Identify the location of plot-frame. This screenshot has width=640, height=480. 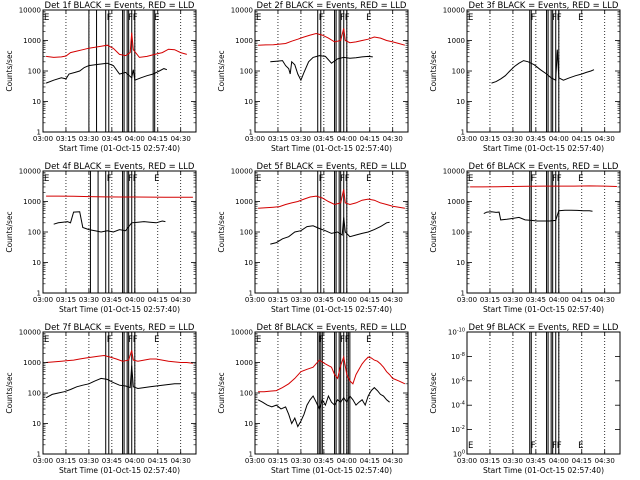
(543, 393).